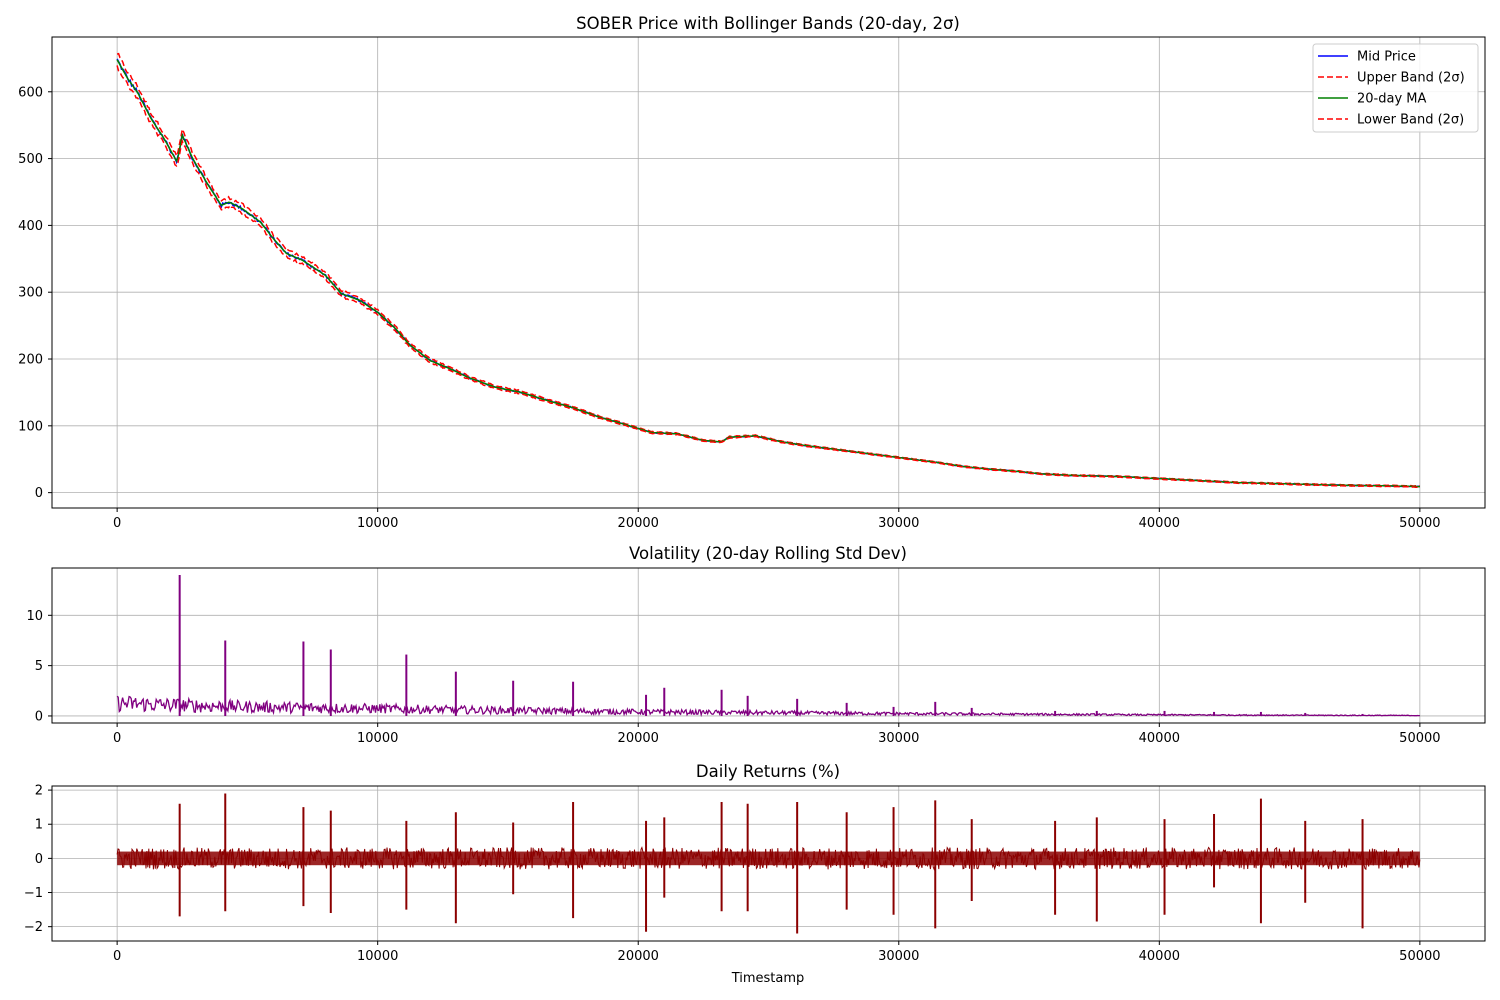  I want to click on legend-label: Upper Band (2σ), so click(1411, 78).